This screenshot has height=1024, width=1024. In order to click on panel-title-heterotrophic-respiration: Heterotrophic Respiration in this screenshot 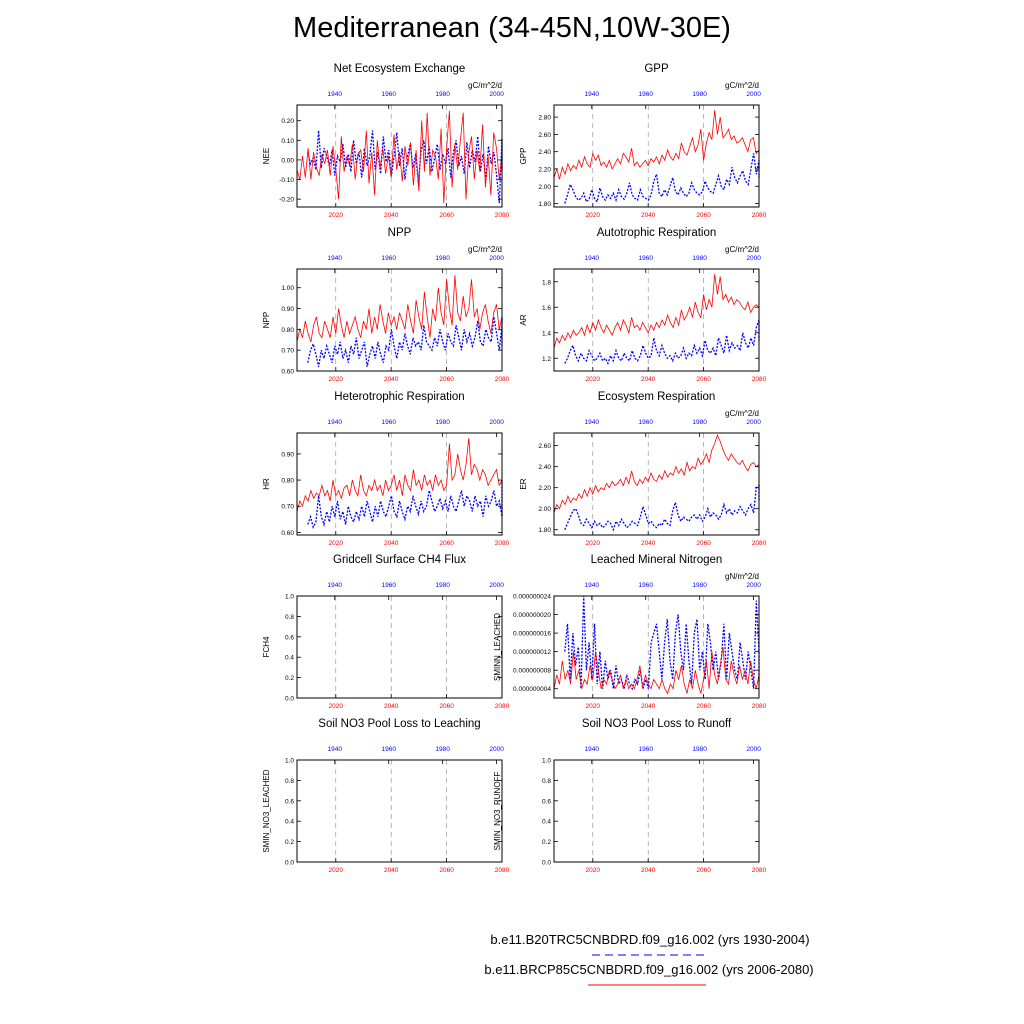, I will do `click(399, 397)`.